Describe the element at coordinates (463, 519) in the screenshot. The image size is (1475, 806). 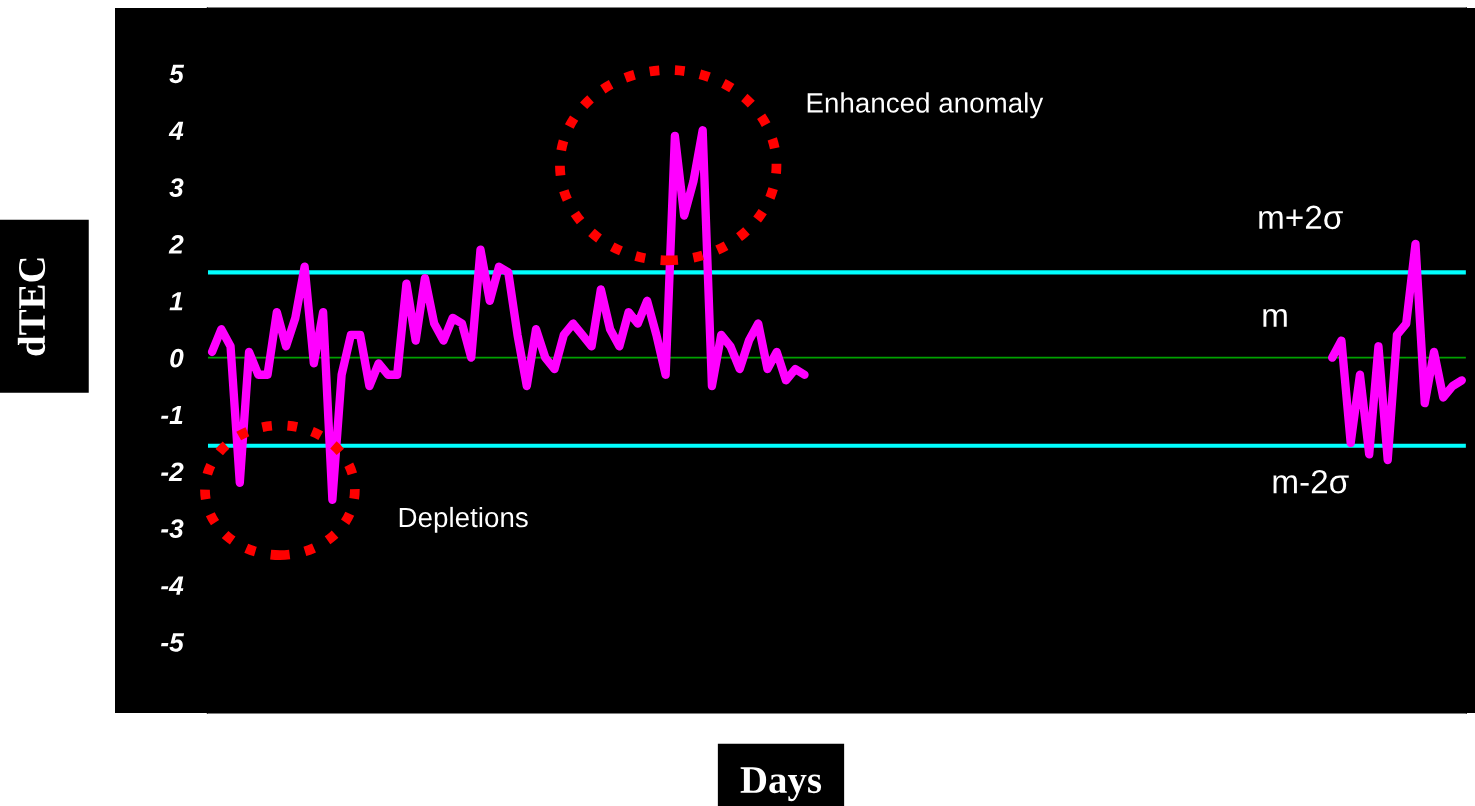
I see `annotation: Depletions` at that location.